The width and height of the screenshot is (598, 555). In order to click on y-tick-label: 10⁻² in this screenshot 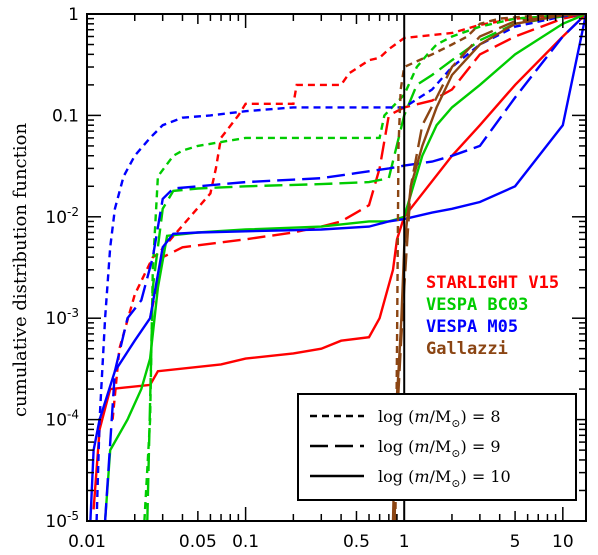, I will do `click(62, 216)`.